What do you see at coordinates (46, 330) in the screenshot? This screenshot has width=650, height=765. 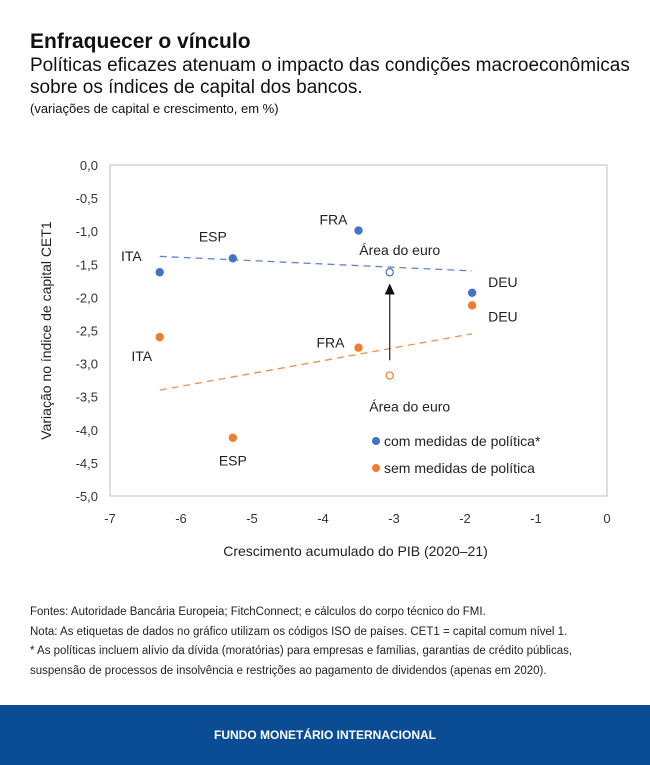 I see `y-axis-label: Variação no índice de capital CET1` at bounding box center [46, 330].